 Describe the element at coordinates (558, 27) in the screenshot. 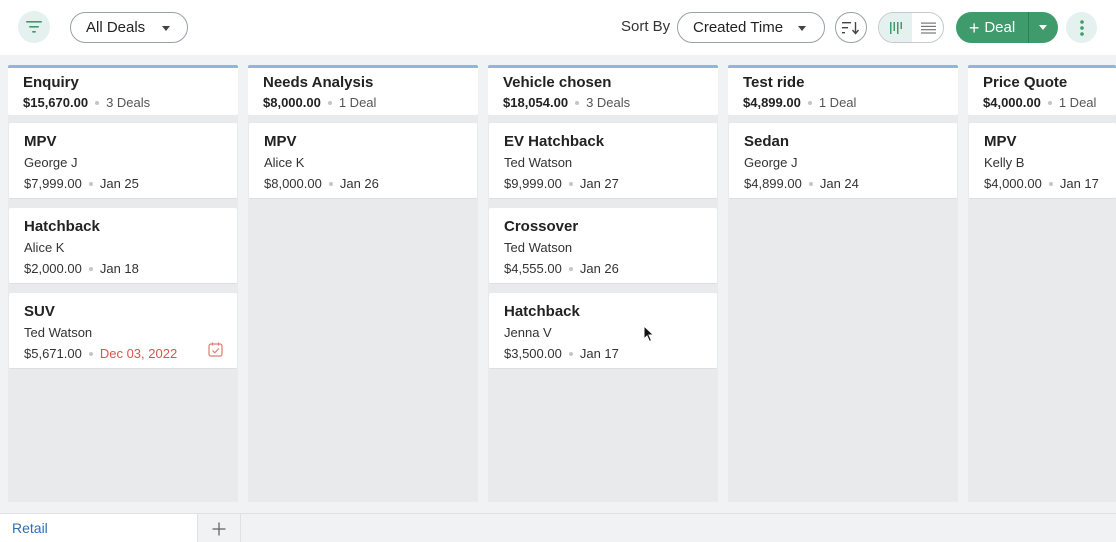

I see `toolbar: All Deals Sort By Created Time` at that location.